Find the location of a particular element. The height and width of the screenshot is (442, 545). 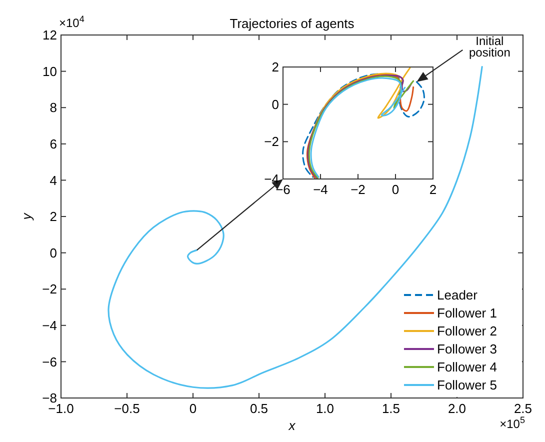

x-tick-label: −2 is located at coordinates (358, 189).